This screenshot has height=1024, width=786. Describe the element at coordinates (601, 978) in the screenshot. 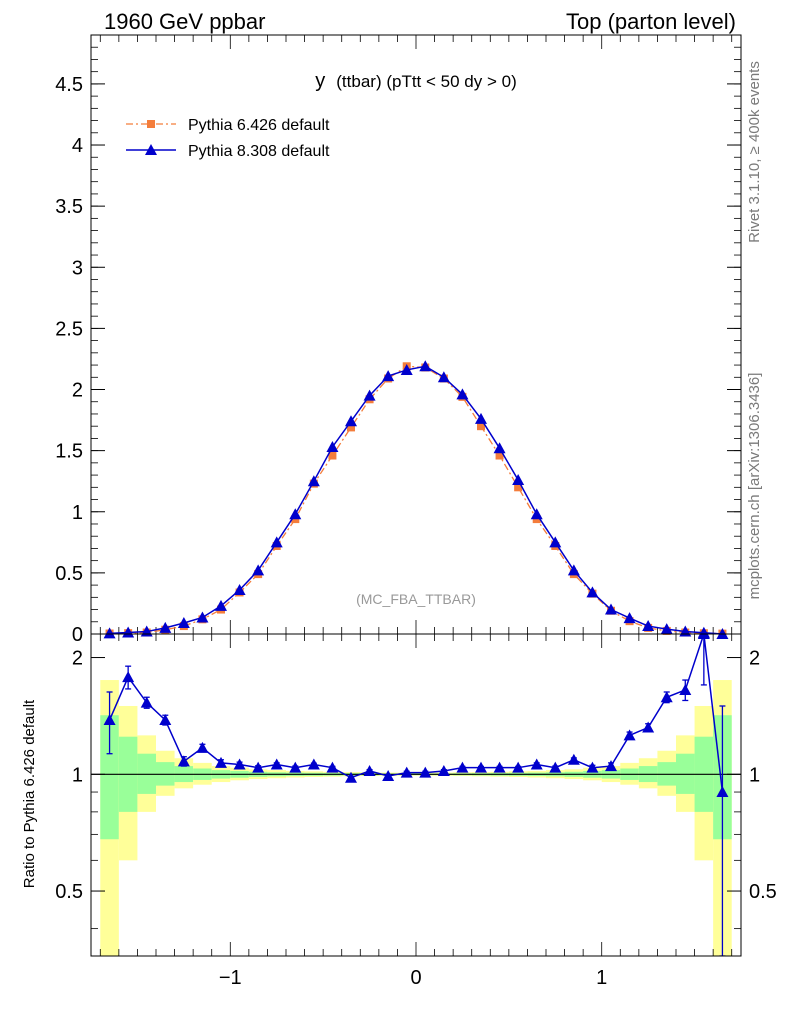

I see `ratio-xtick-label: 1` at that location.